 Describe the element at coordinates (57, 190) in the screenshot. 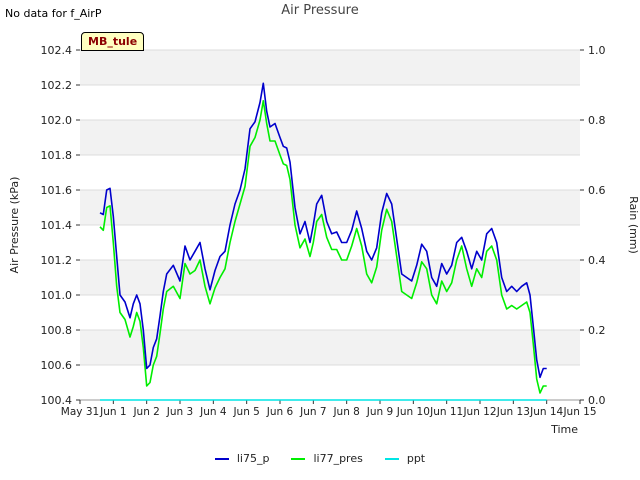

I see `y-tick-label: 101.6` at that location.